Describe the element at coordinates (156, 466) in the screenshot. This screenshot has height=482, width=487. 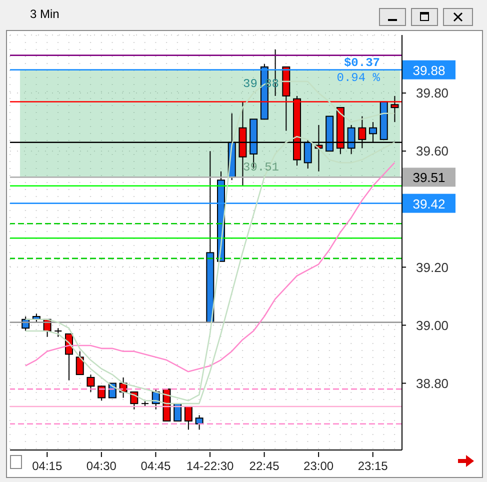
I see `x-tick-label: 04:45` at that location.